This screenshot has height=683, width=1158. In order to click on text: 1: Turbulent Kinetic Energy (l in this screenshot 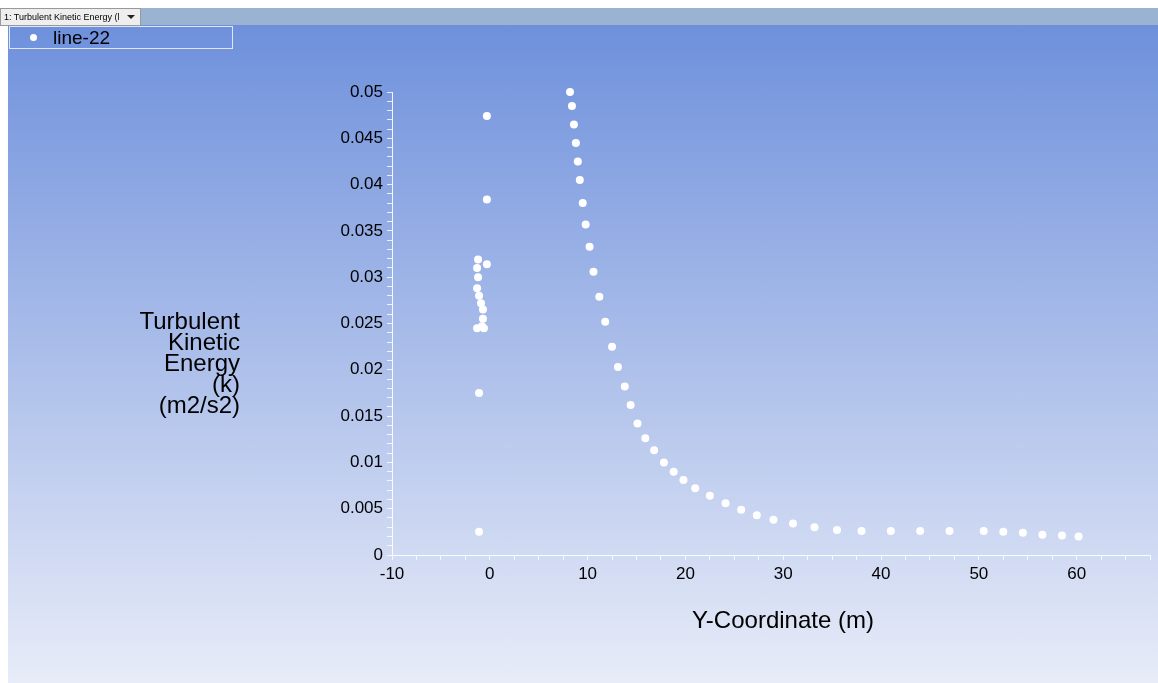, I will do `click(62, 17)`.